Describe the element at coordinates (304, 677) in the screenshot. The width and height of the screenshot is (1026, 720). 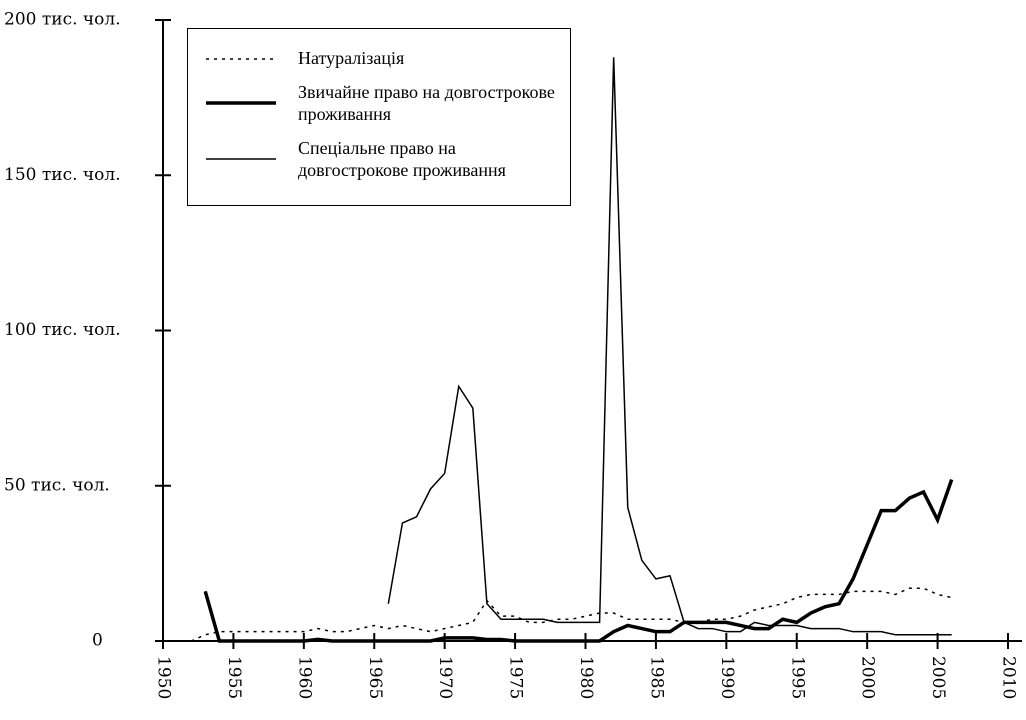
I see `x-tick-label: 1960` at that location.